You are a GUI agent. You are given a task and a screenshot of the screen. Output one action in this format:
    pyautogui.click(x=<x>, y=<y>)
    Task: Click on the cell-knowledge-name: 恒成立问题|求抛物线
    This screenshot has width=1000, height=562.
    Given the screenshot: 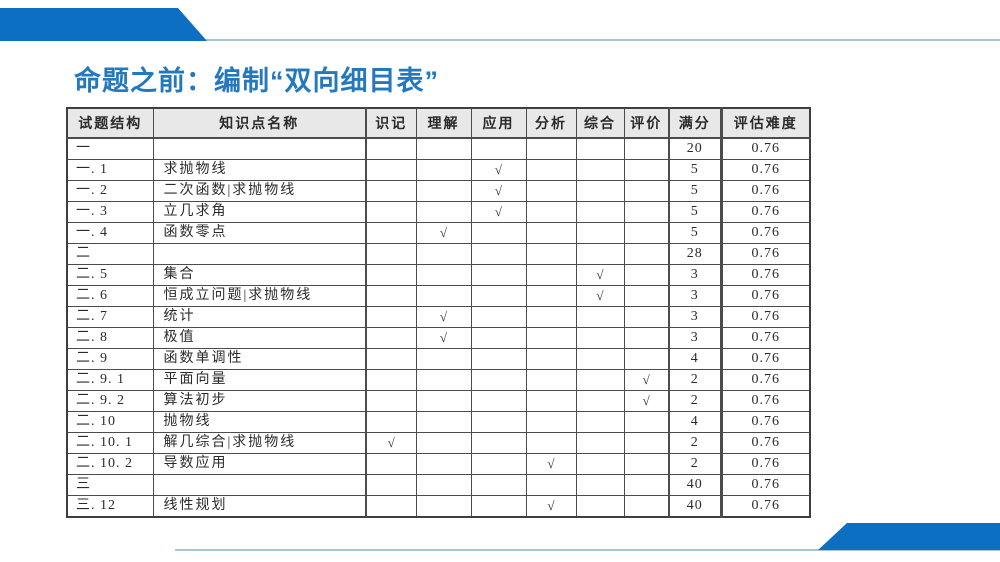 What is the action you would take?
    pyautogui.click(x=259, y=296)
    